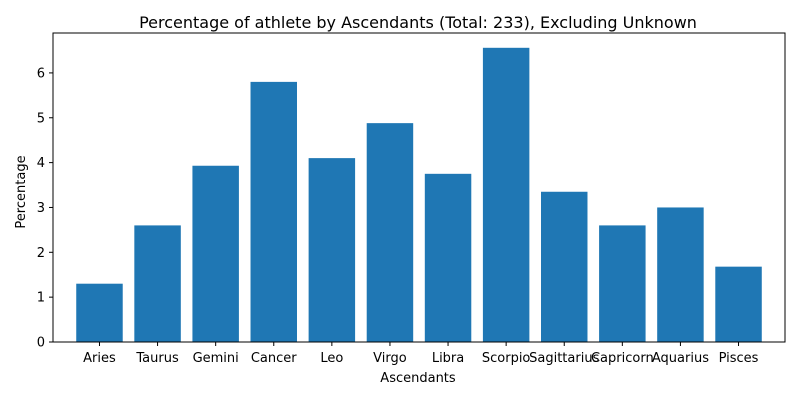 The image size is (800, 400). Describe the element at coordinates (680, 274) in the screenshot. I see `bar-aquarius` at that location.